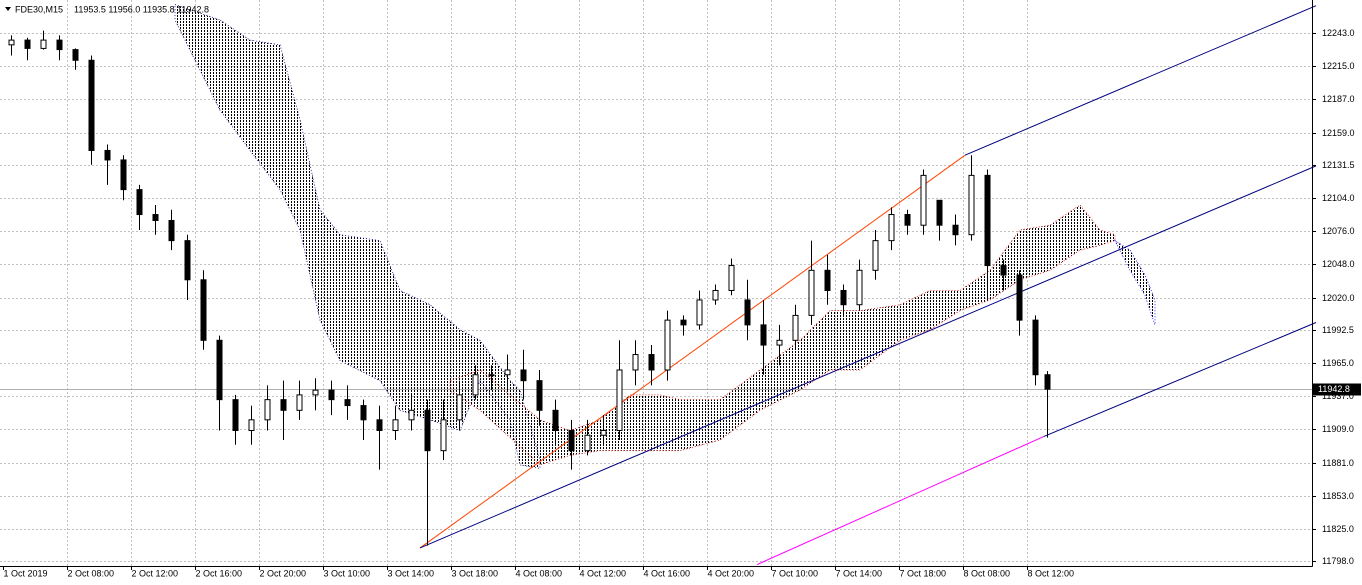  I want to click on y-tick-label: 11965.0, so click(1338, 363).